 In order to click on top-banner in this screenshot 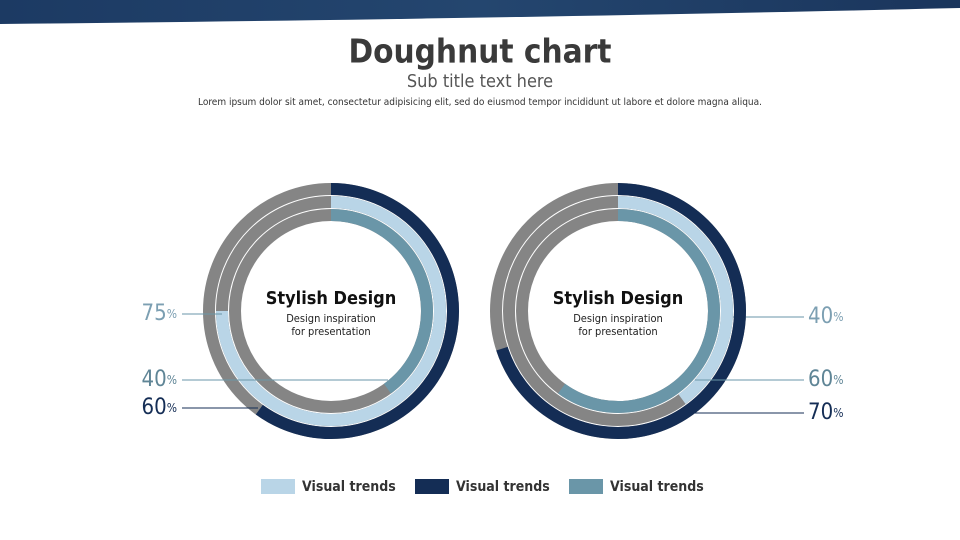, I will do `click(480, 12)`.